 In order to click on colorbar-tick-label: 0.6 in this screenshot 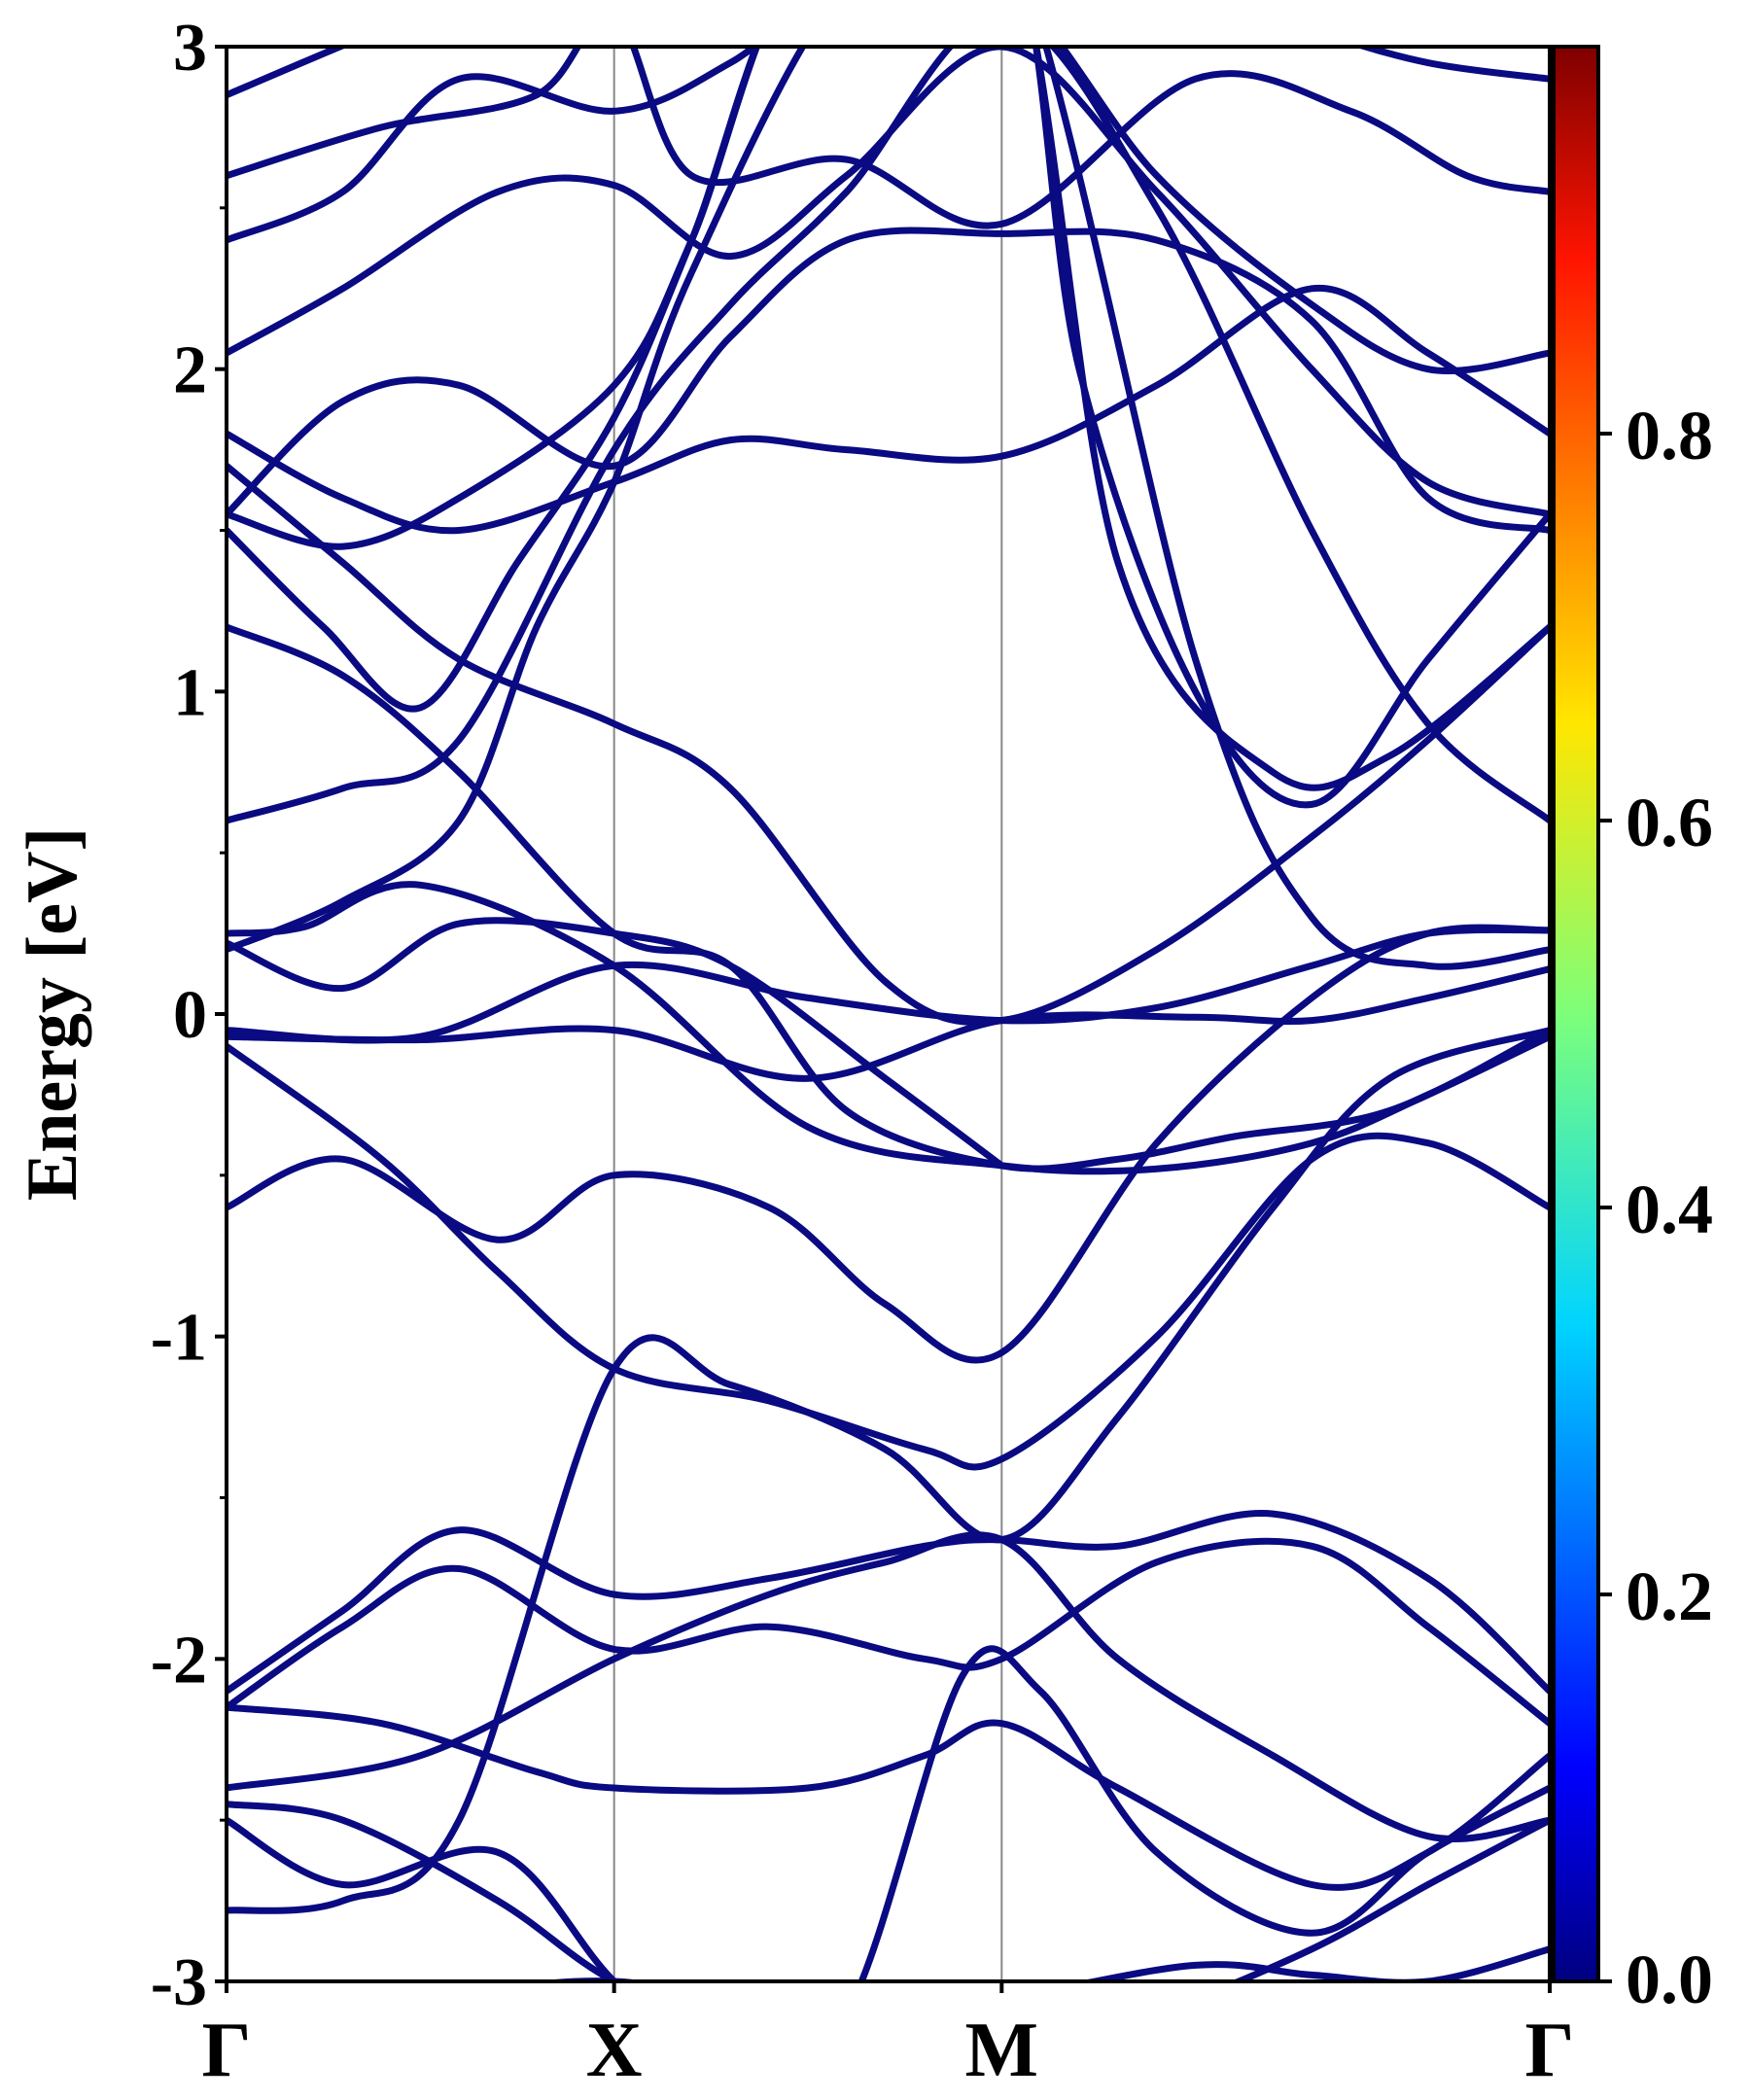, I will do `click(1669, 822)`.